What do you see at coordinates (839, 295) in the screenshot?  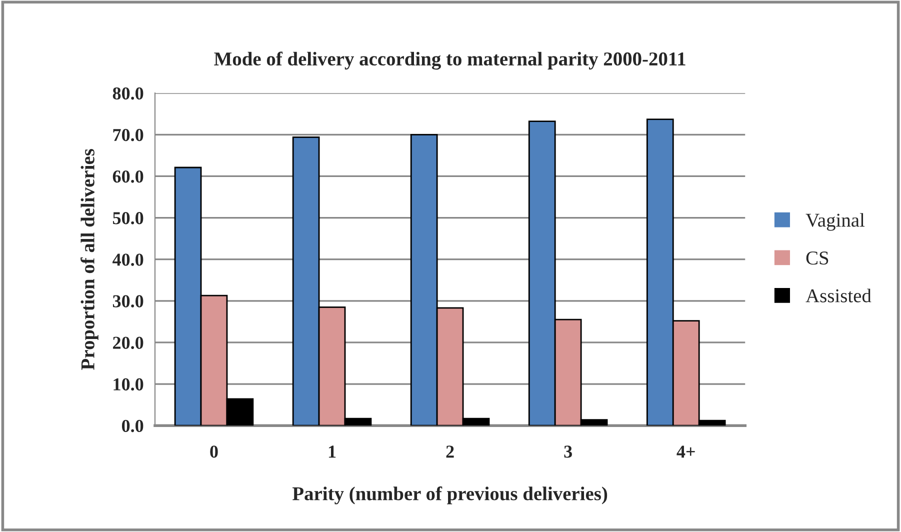 I see `legend-label: Assisted` at bounding box center [839, 295].